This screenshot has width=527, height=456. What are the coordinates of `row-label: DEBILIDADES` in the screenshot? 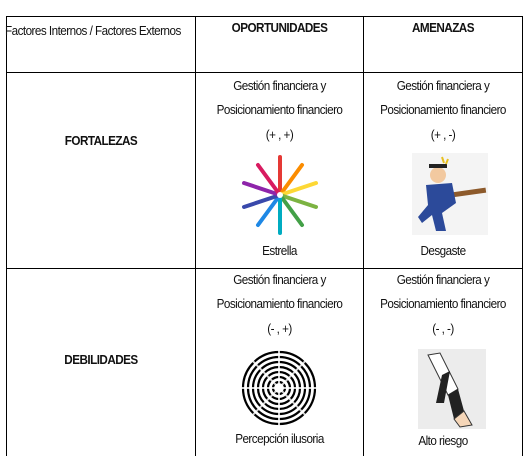 It's located at (101, 359).